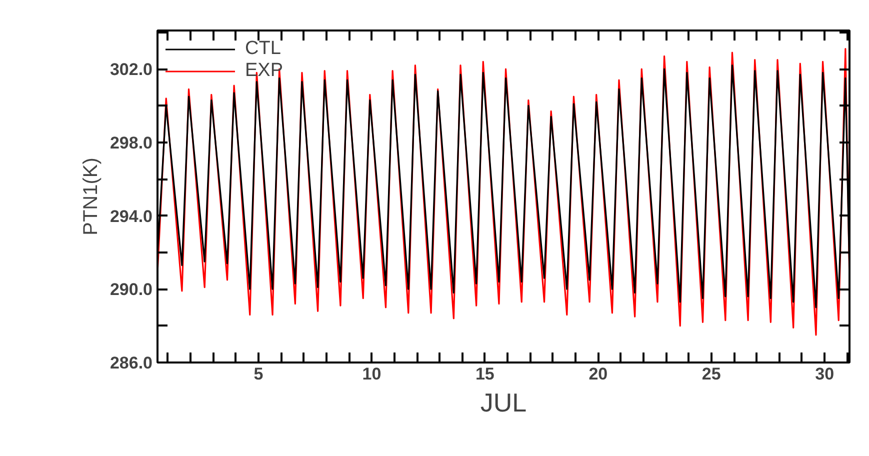  What do you see at coordinates (372, 374) in the screenshot?
I see `x-tick-label: 10` at bounding box center [372, 374].